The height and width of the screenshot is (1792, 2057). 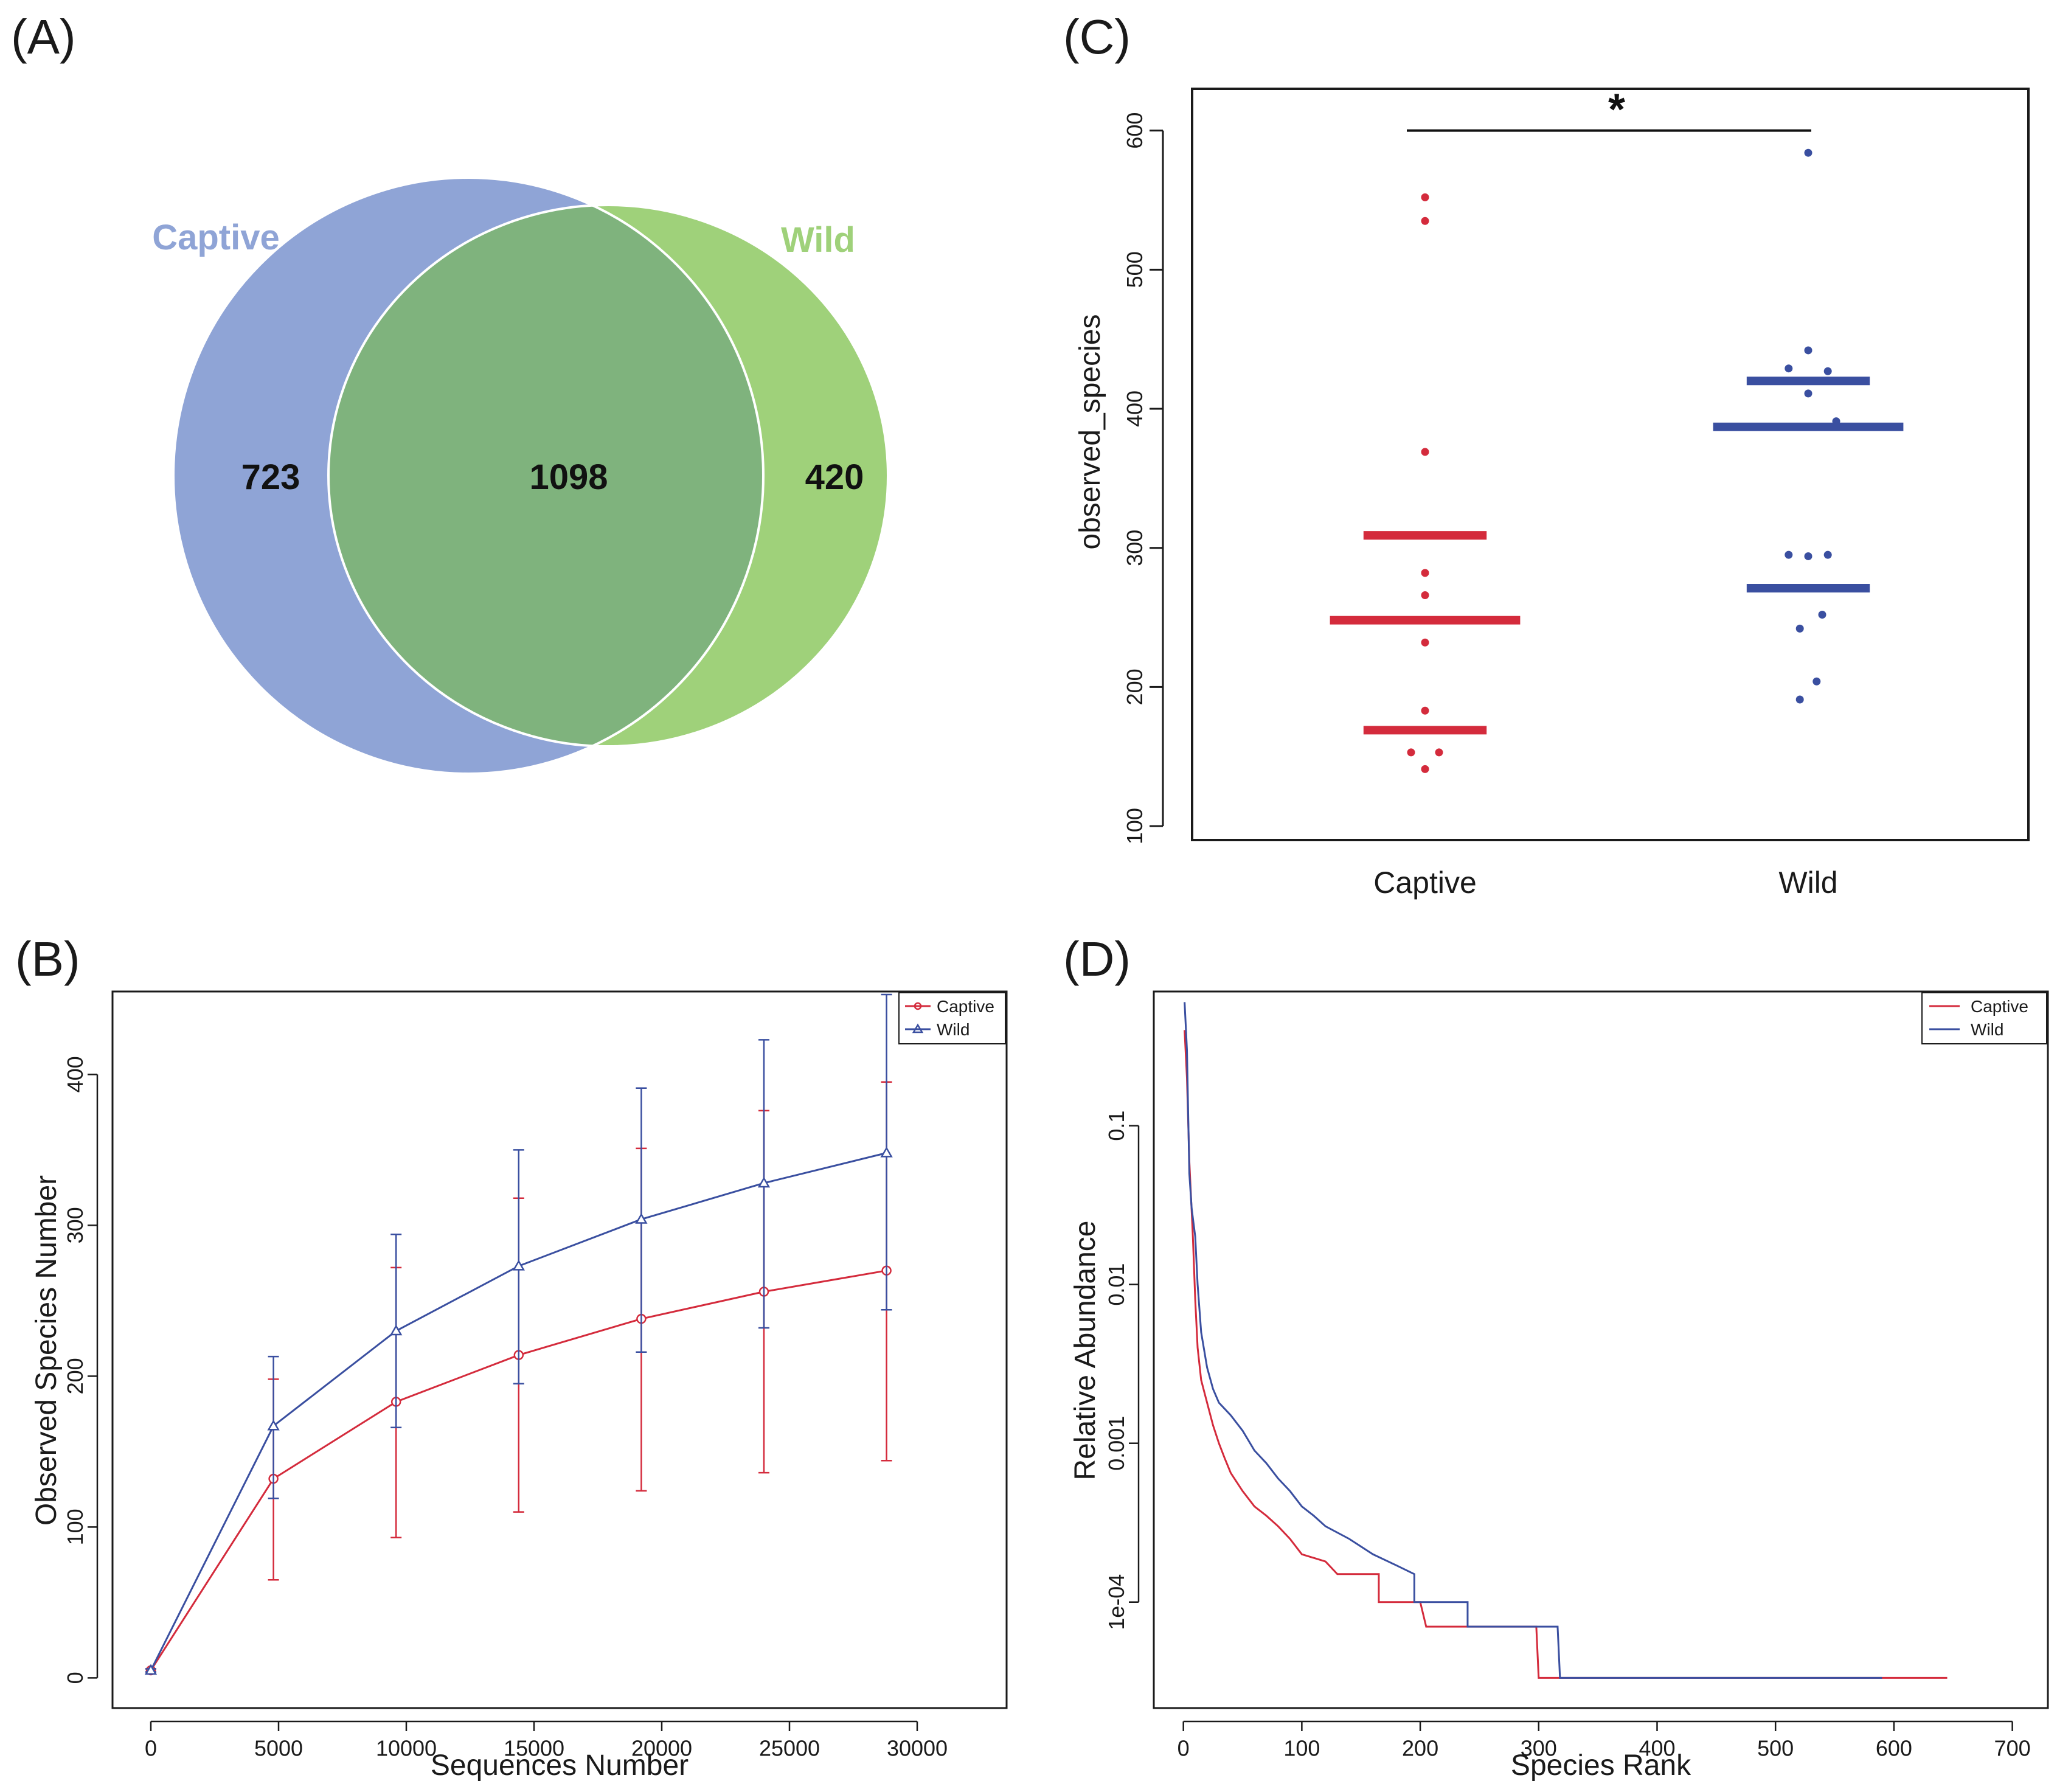 What do you see at coordinates (1533, 1340) in the screenshot?
I see `panel-d-wild-series-line` at bounding box center [1533, 1340].